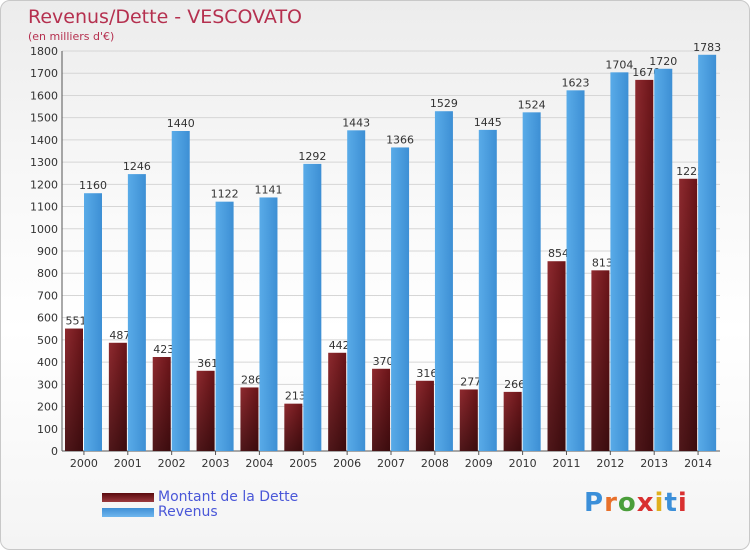 Image resolution: width=750 pixels, height=550 pixels. I want to click on y-tick-label: 200, so click(47, 407).